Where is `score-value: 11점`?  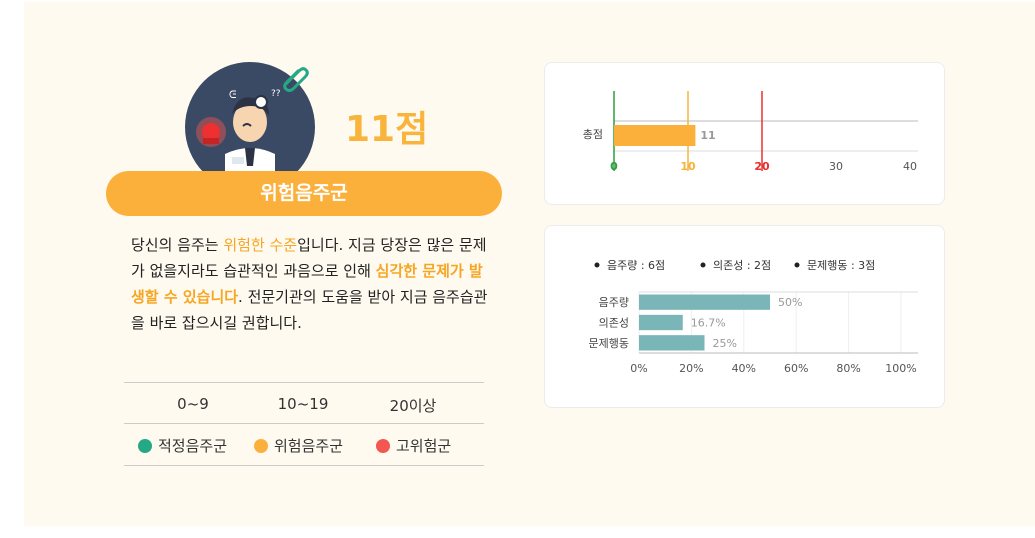 score-value: 11점 is located at coordinates (387, 129).